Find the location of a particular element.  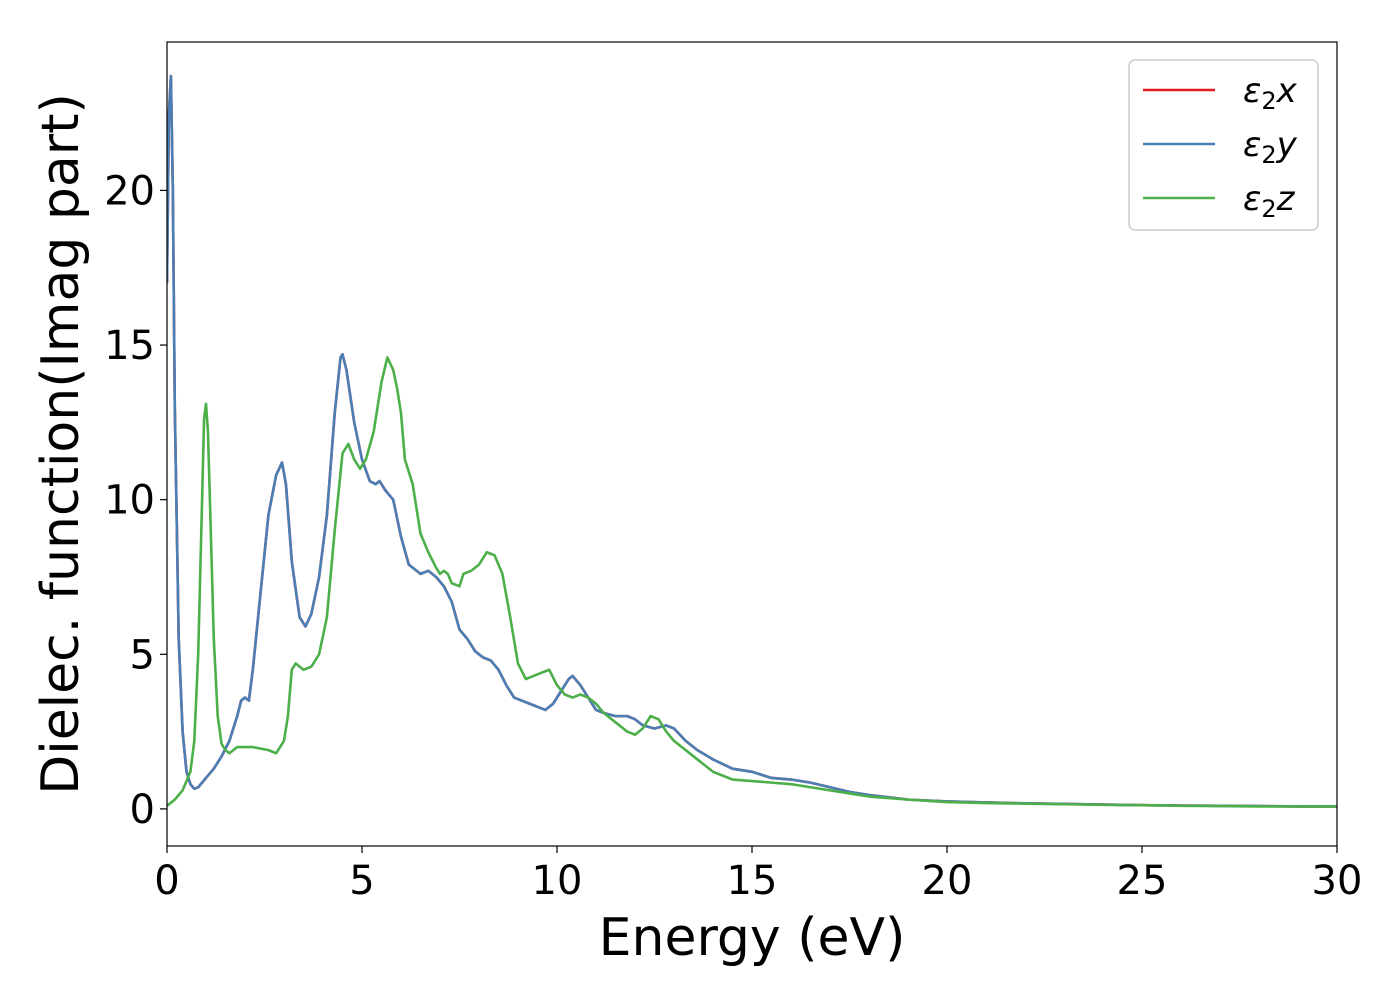

x-tick-label: 25 is located at coordinates (1142, 881).